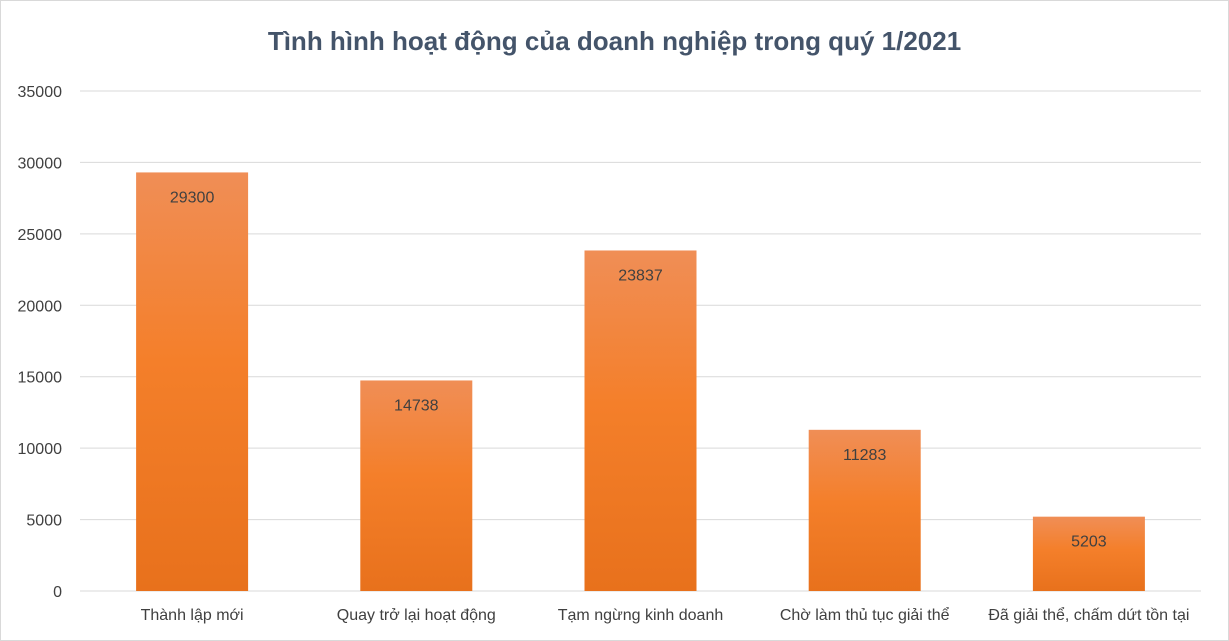  What do you see at coordinates (57, 592) in the screenshot?
I see `y-tick-label: 0` at bounding box center [57, 592].